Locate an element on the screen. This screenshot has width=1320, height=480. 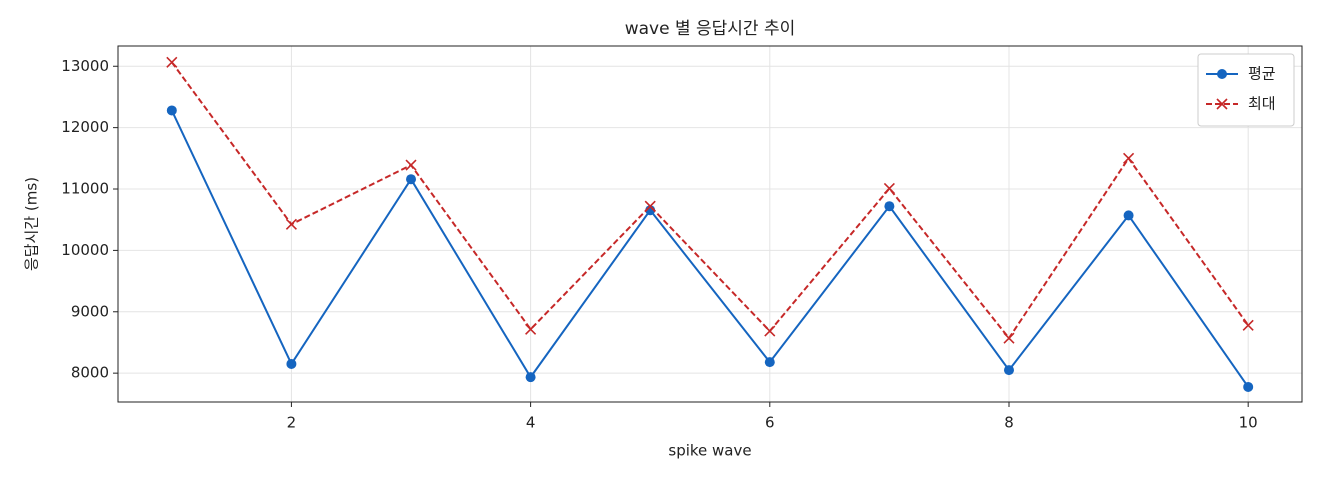
y-tick-label: 12000 is located at coordinates (85, 127).